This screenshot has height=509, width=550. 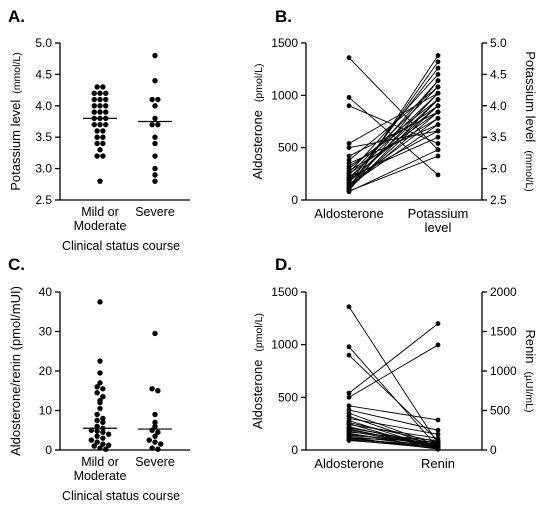 I want to click on x-category-label: Mild or, so click(x=100, y=462).